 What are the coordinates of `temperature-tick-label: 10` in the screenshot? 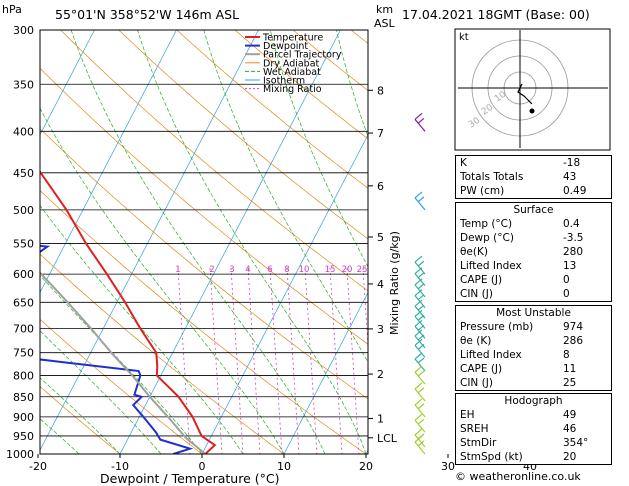 It's located at (284, 466).